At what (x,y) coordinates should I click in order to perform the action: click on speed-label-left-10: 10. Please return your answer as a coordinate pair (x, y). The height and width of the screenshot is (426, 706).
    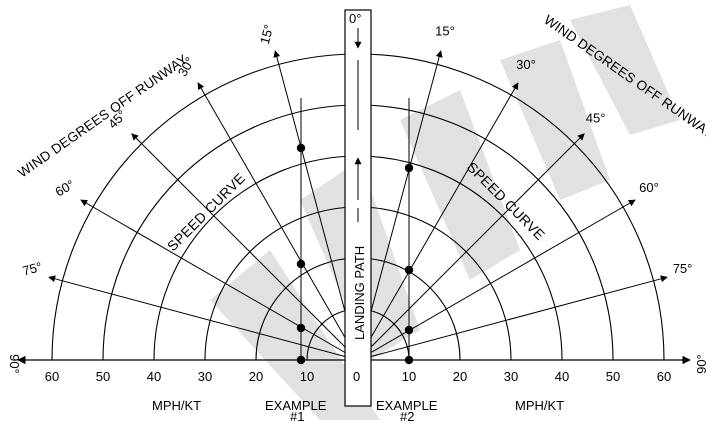
    Looking at the image, I should click on (307, 376).